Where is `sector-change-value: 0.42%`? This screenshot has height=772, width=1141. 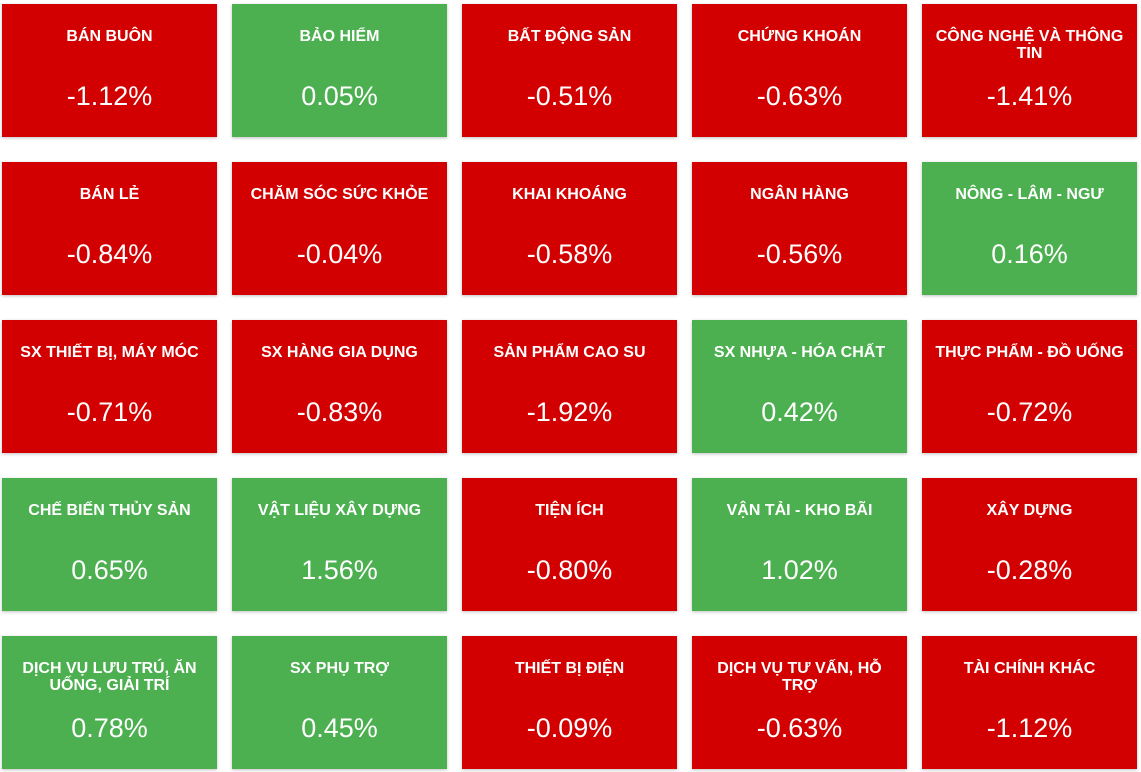
sector-change-value: 0.42% is located at coordinates (799, 412).